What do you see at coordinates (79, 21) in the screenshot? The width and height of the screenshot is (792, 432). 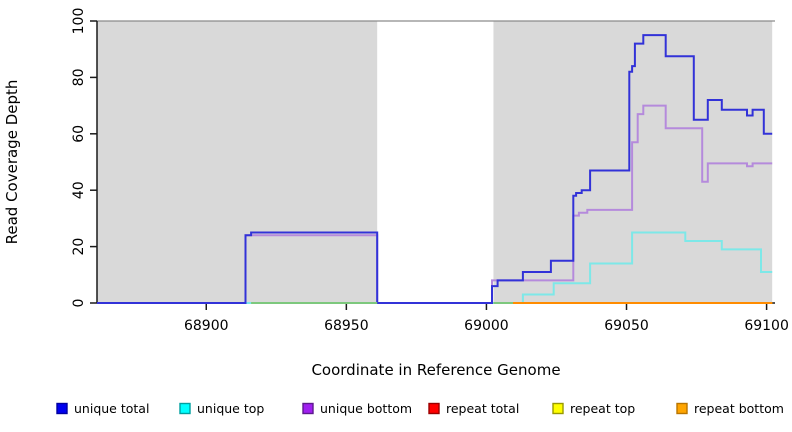 I see `y-tick-label: 100` at bounding box center [79, 21].